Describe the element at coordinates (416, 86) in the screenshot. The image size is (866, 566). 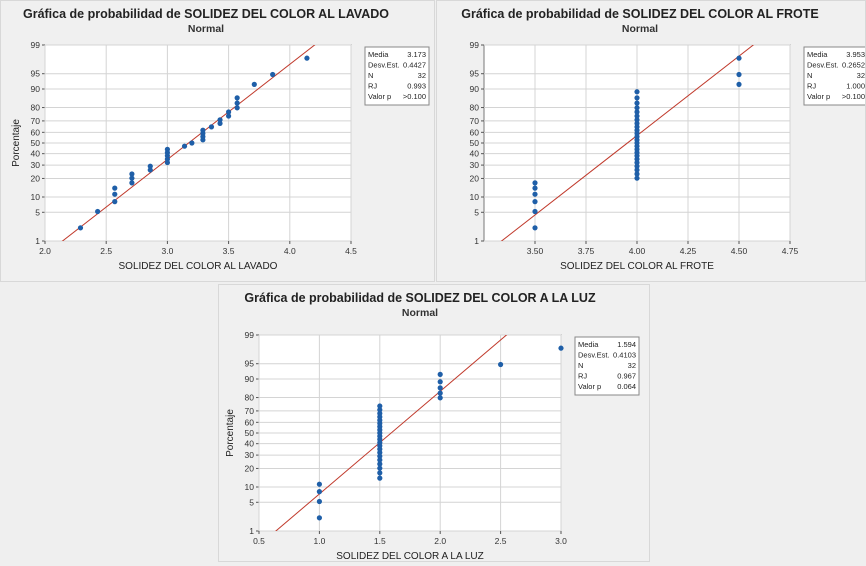
I see `stats-value: 0.993` at that location.